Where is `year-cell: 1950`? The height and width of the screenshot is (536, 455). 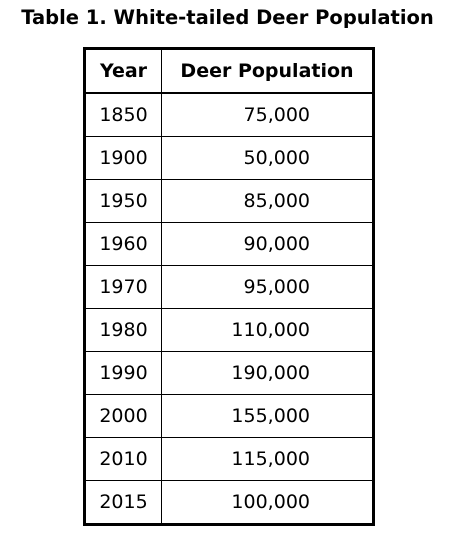 year-cell: 1950 is located at coordinates (123, 201).